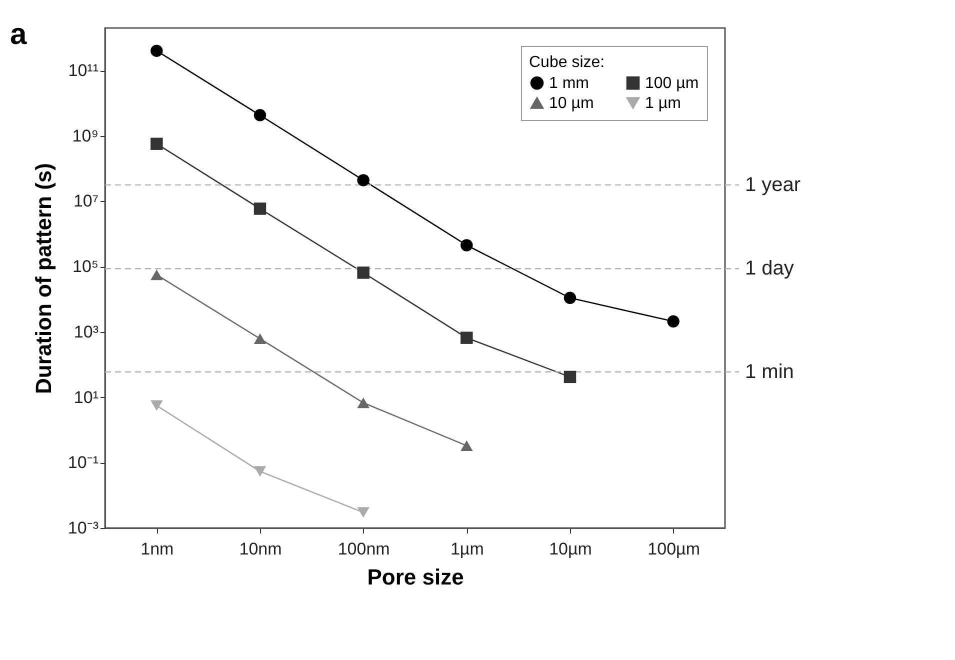  What do you see at coordinates (769, 371) in the screenshot?
I see `ref-line-label: 1 min` at bounding box center [769, 371].